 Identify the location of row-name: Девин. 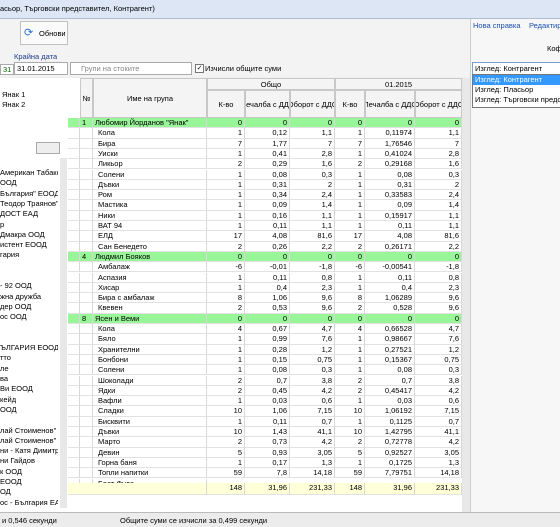
(150, 452).